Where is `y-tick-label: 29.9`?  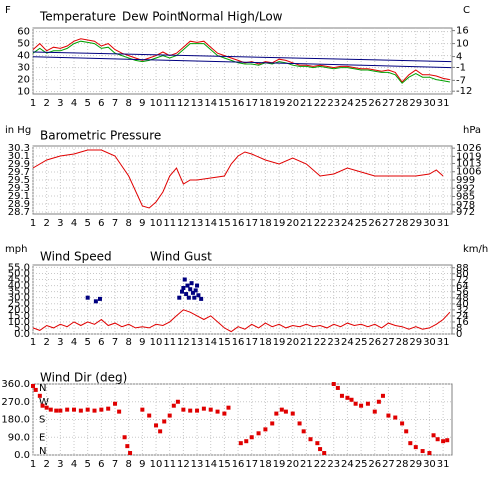
y-tick-label: 29.9 is located at coordinates (19, 164).